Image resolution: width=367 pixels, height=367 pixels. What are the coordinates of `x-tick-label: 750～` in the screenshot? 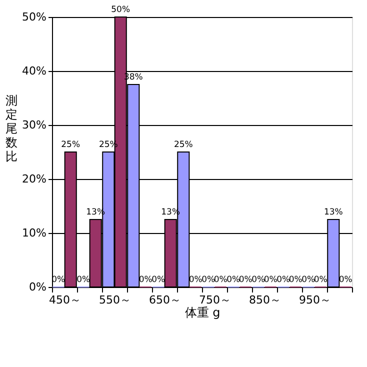 It's located at (215, 300).